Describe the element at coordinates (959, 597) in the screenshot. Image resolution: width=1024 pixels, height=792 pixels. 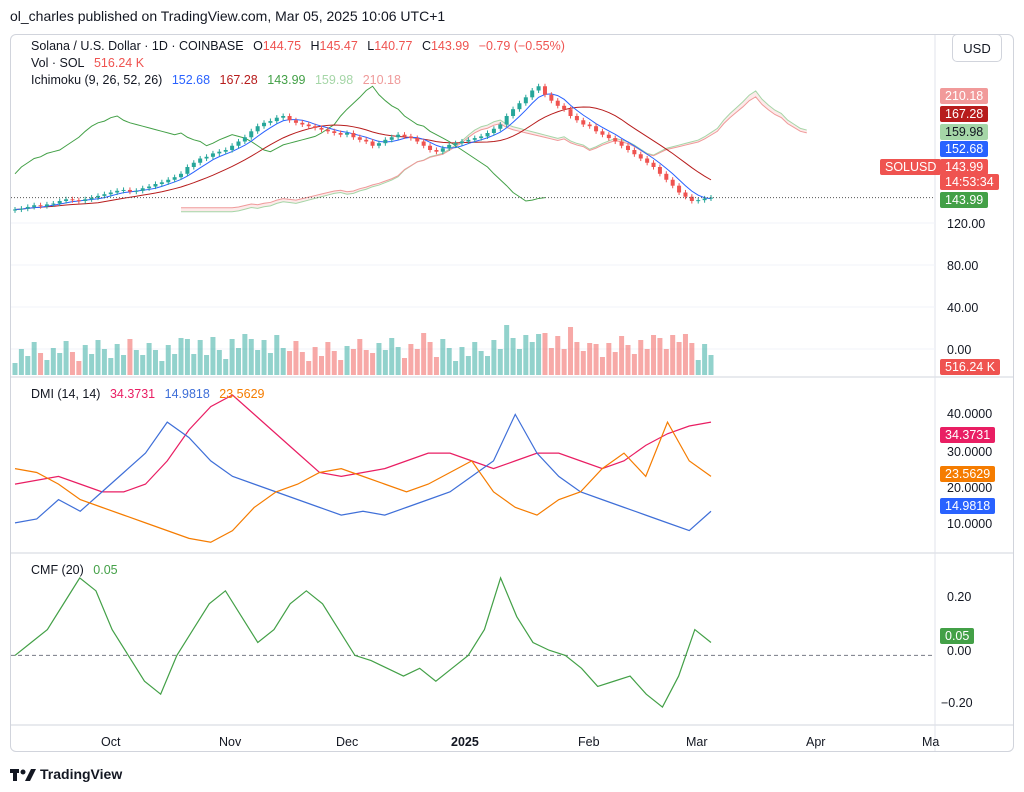
I see `cmf-tick: 0.20` at that location.